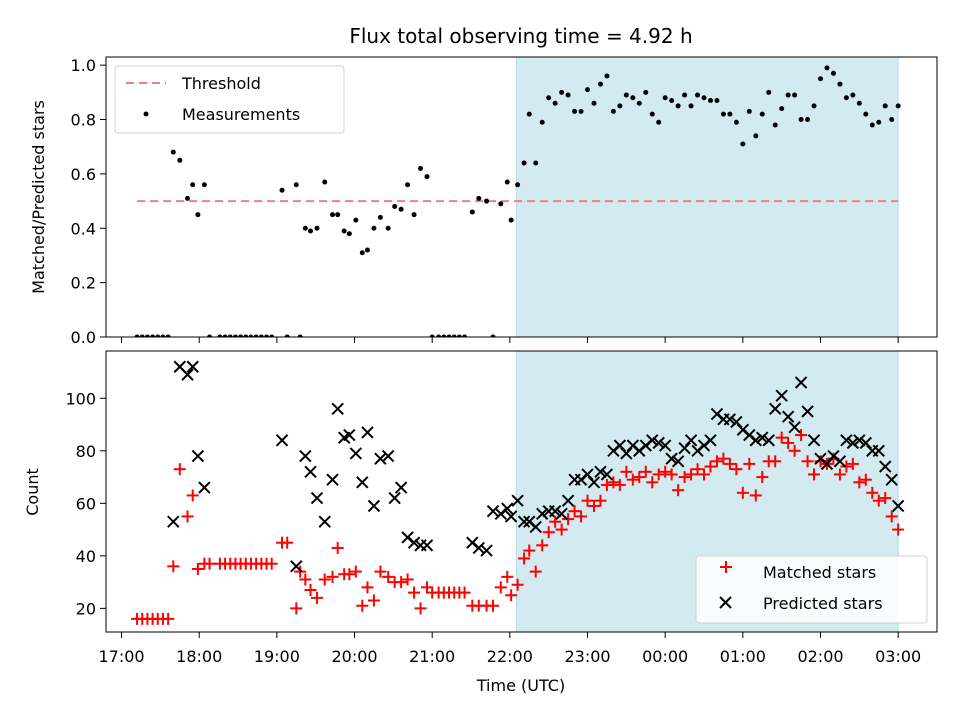 The image size is (960, 720). What do you see at coordinates (811, 589) in the screenshot?
I see `bottom-legend-box` at bounding box center [811, 589].